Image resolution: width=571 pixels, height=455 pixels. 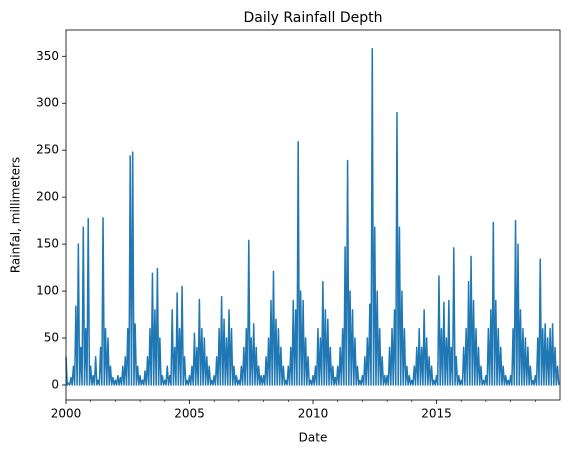 What do you see at coordinates (47, 291) in the screenshot?
I see `y-tick-label: 100` at bounding box center [47, 291].